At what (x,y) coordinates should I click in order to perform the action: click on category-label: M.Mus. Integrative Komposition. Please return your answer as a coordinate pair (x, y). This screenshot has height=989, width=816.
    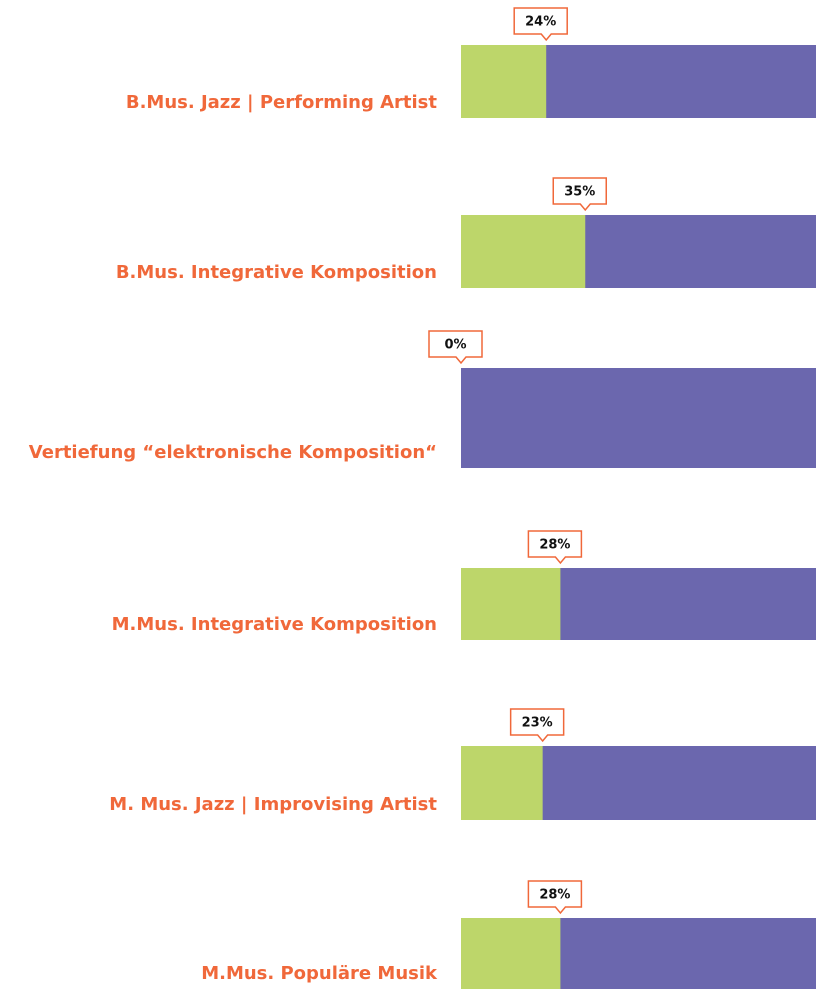
    Looking at the image, I should click on (274, 624).